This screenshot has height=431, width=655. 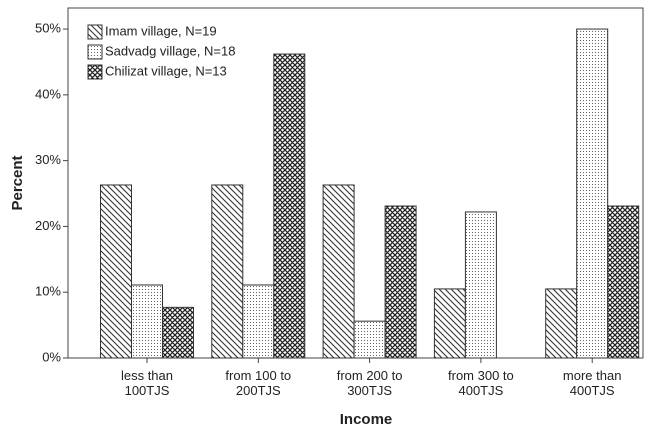 What do you see at coordinates (147, 383) in the screenshot?
I see `x-tick-label: less than 100TJS` at bounding box center [147, 383].